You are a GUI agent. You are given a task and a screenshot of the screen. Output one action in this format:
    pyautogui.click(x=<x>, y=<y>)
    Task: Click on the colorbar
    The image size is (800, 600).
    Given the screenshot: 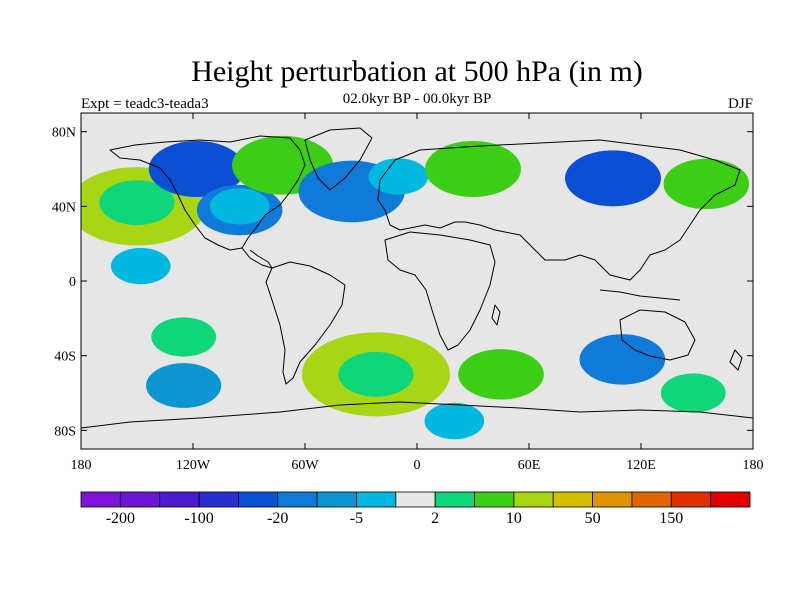 What is the action you would take?
    pyautogui.click(x=415, y=499)
    